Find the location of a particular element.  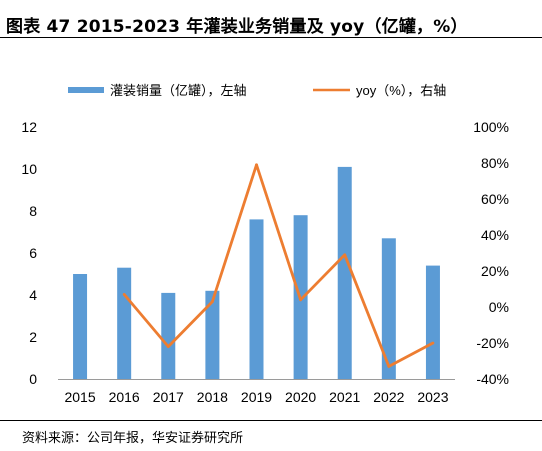

legend-bar-label: 灌装销量（亿罐），左轴 is located at coordinates (178, 90).